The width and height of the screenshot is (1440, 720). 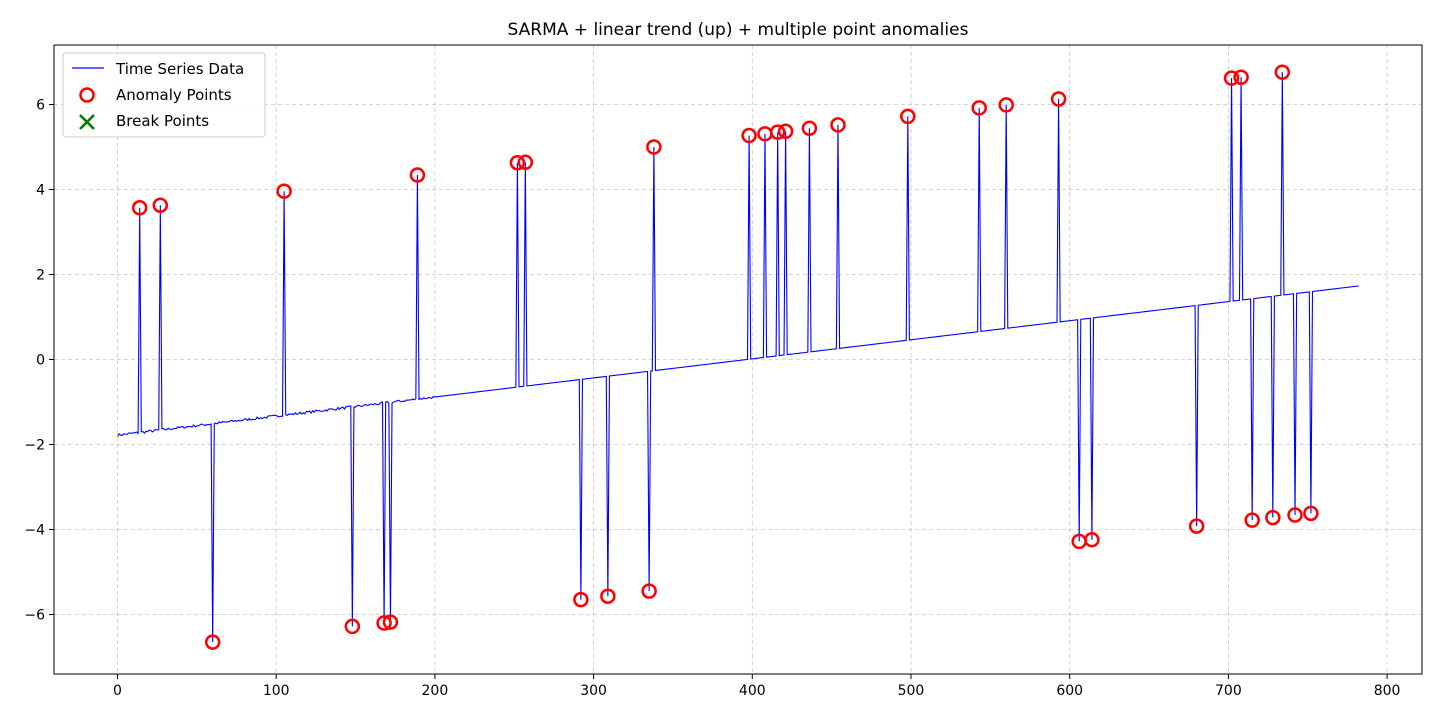 What do you see at coordinates (40, 361) in the screenshot?
I see `y-tick-label: 0` at bounding box center [40, 361].